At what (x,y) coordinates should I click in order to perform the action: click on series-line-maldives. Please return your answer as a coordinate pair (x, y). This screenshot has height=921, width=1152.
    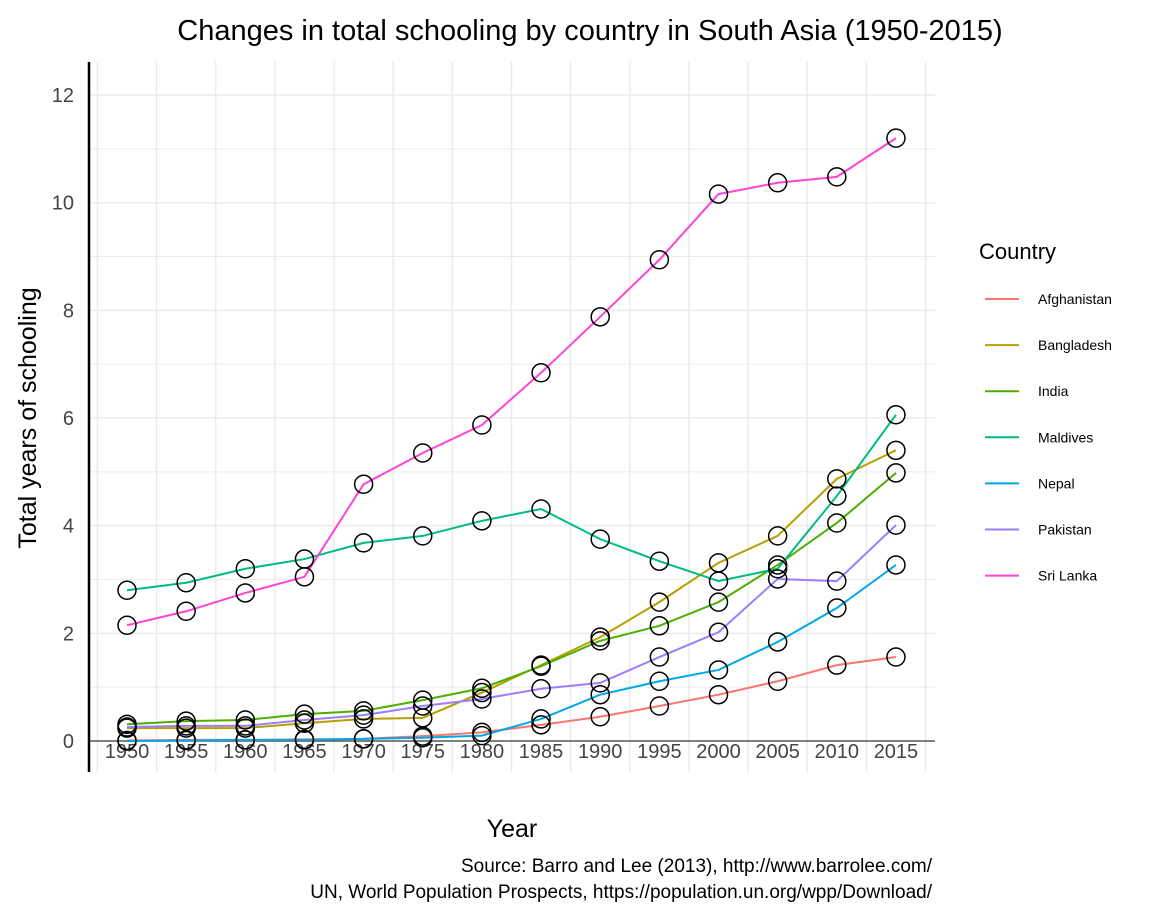
    Looking at the image, I should click on (511, 503).